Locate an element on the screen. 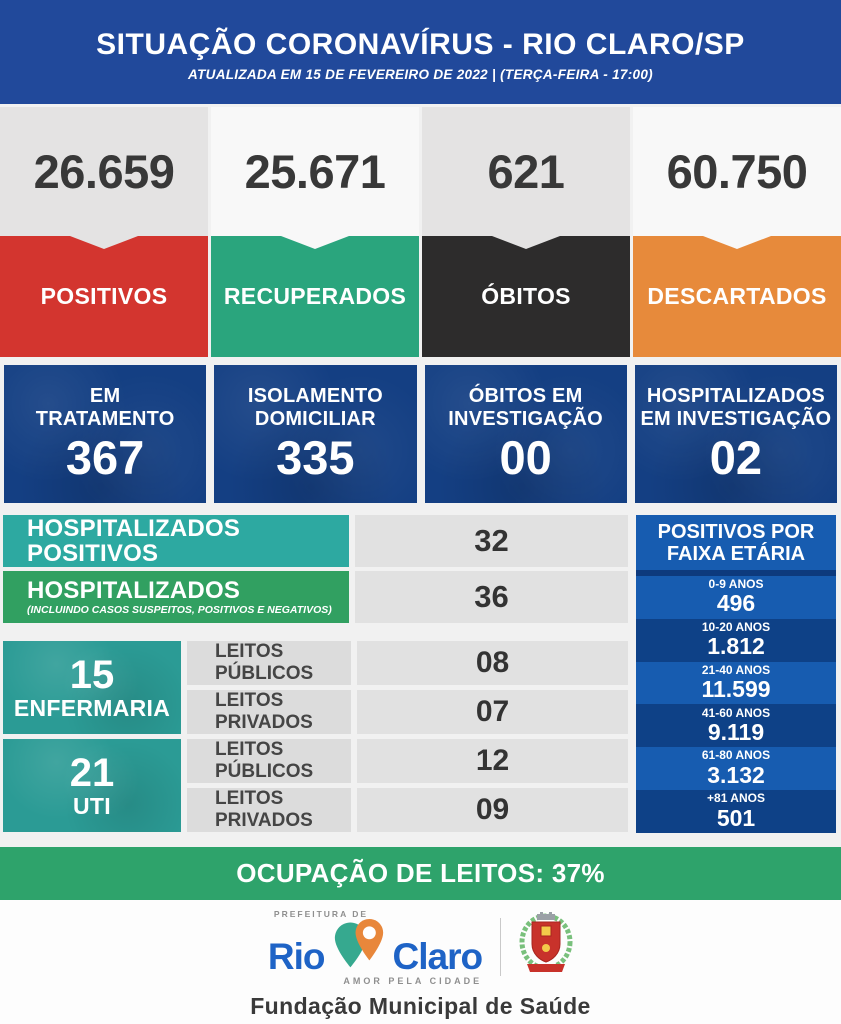 Image resolution: width=841 pixels, height=1024 pixels. obitos-count: 621 is located at coordinates (526, 171).